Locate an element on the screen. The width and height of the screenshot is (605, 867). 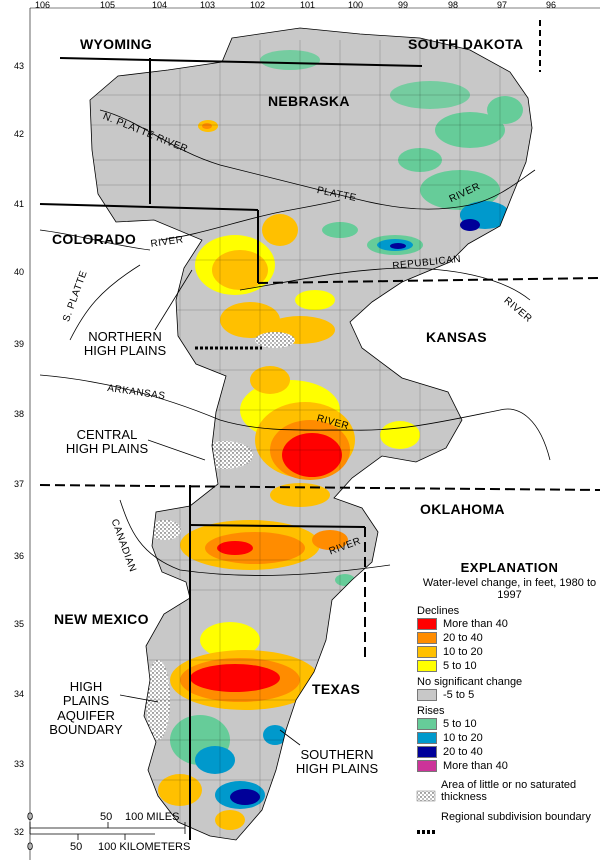
legend-item-declines-0: More than 40 is located at coordinates (509, 624).